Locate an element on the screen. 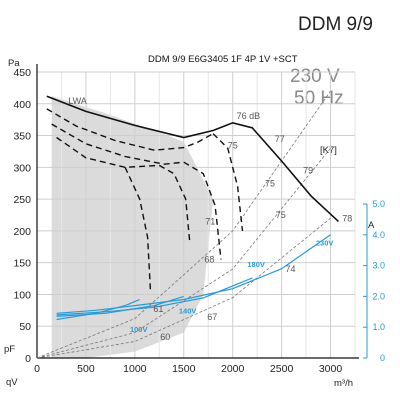 The image size is (400, 400). x-tick-label: 3000 is located at coordinates (331, 369).